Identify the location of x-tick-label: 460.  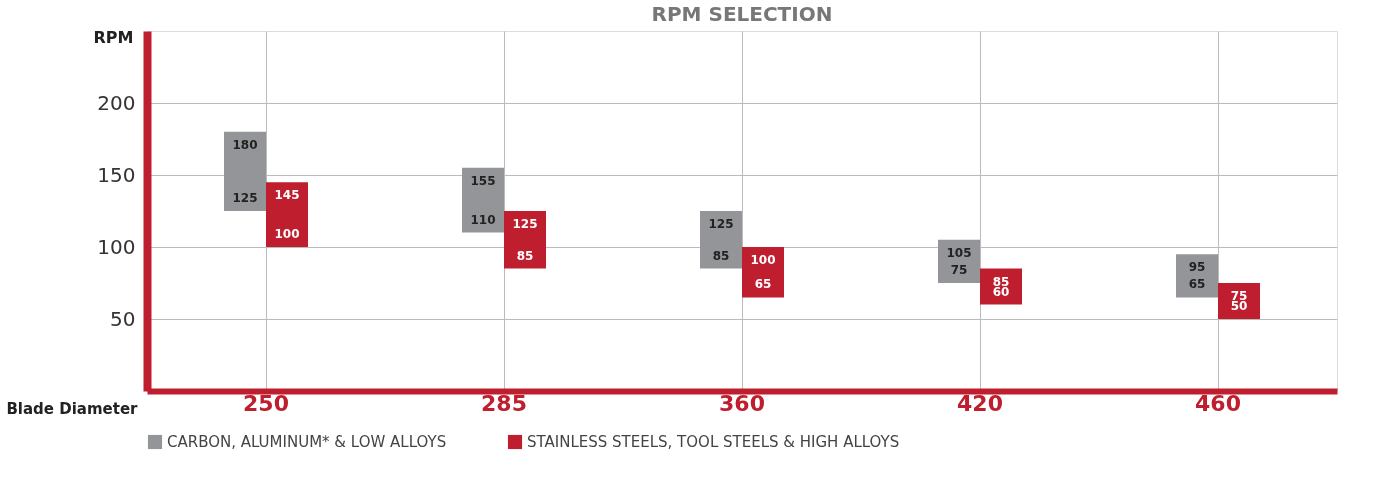
(1218, 403).